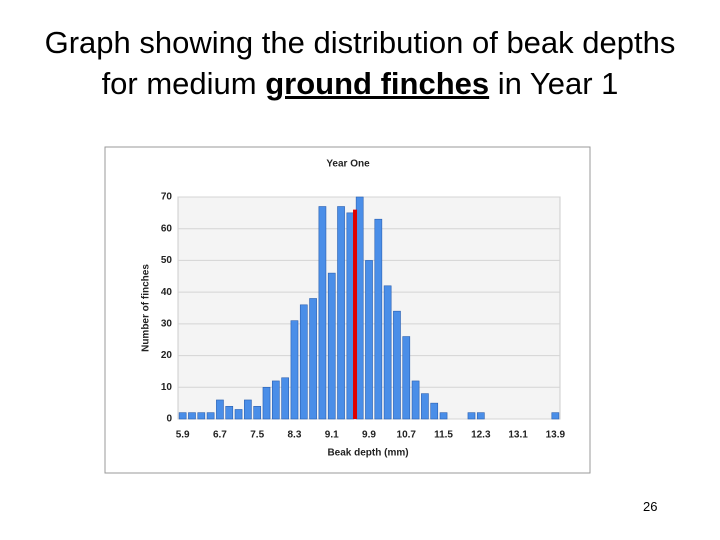 Image resolution: width=720 pixels, height=540 pixels. Describe the element at coordinates (146, 308) in the screenshot. I see `y-axis-title: Number of finches` at that location.